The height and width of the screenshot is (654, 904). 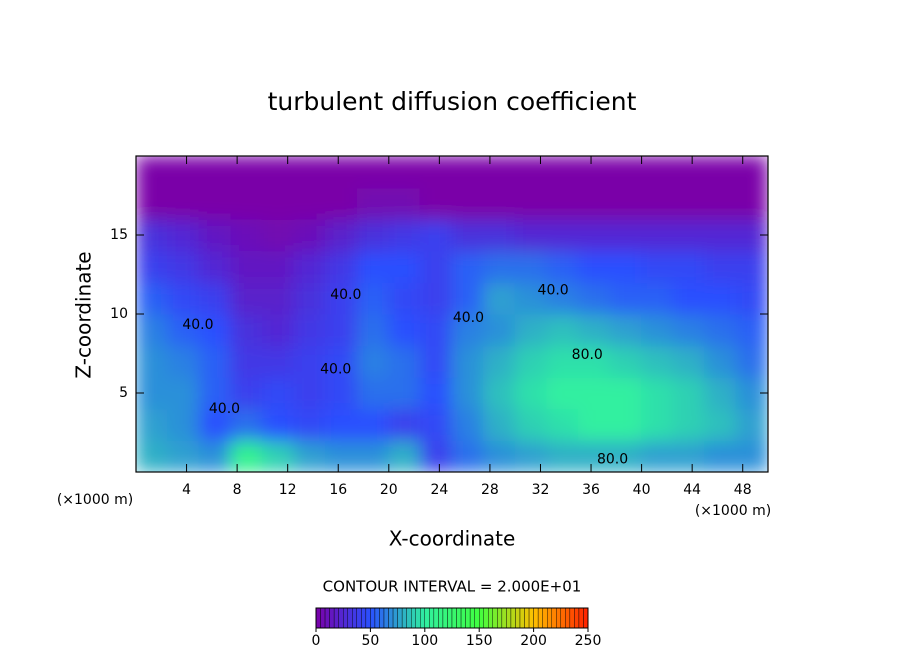 What do you see at coordinates (237, 490) in the screenshot?
I see `x-tick-label: 8` at bounding box center [237, 490].